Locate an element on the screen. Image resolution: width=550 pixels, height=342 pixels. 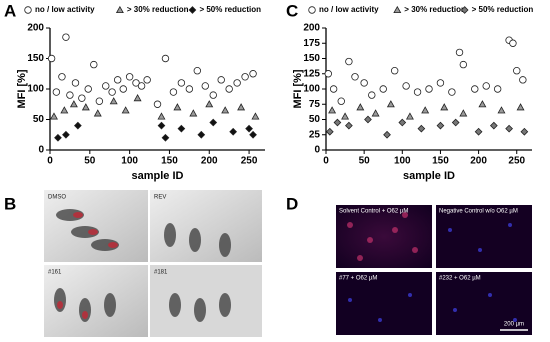
legend-label: > 50% reduction is located at coordinates (230, 9).